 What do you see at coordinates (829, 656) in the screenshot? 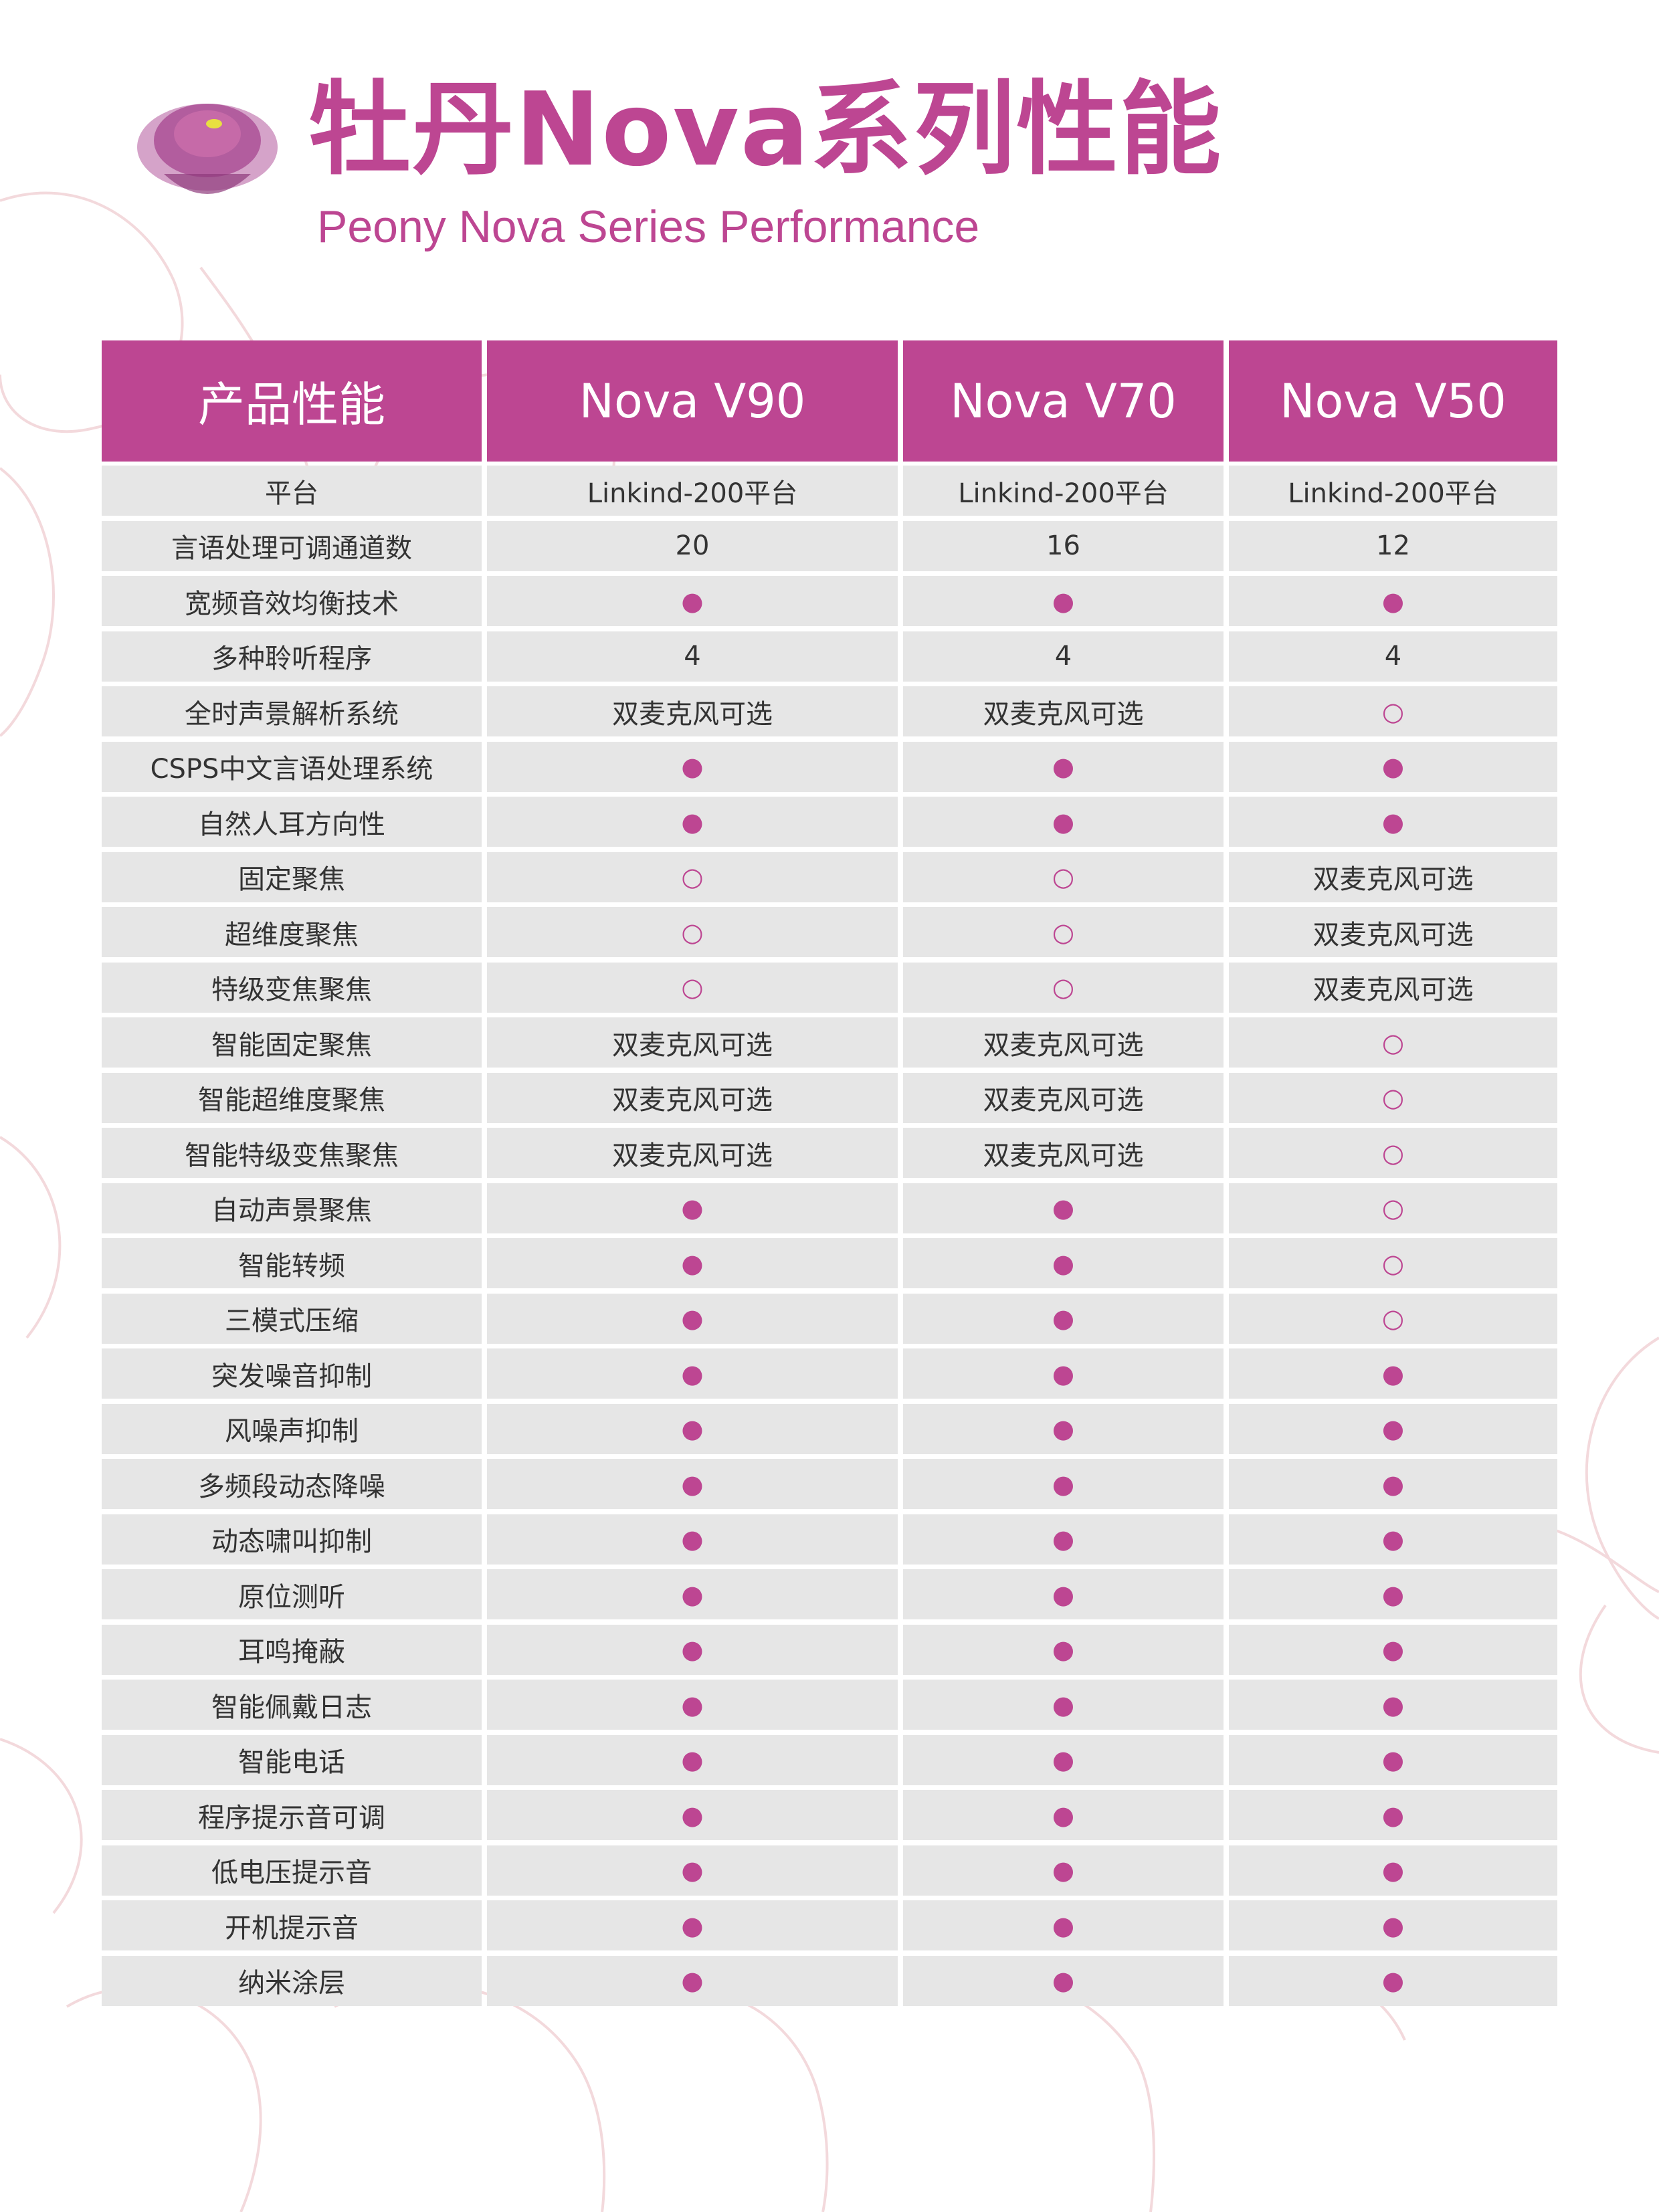
I see `table-row: 多种聆听程序 4 4 4` at bounding box center [829, 656].